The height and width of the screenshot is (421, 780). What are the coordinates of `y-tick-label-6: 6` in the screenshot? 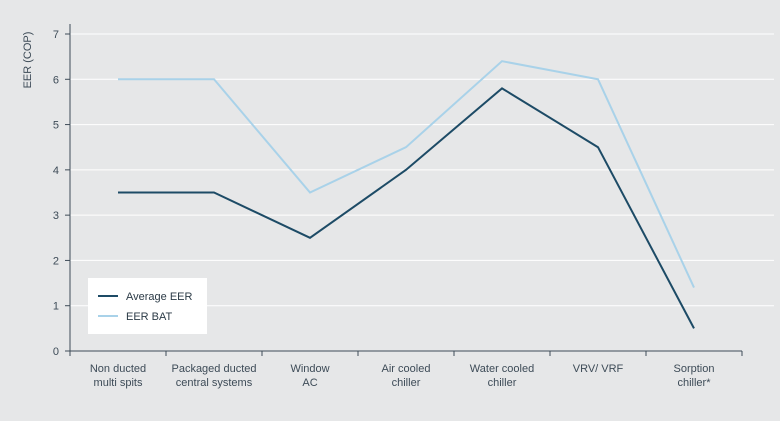 It's located at (56, 80).